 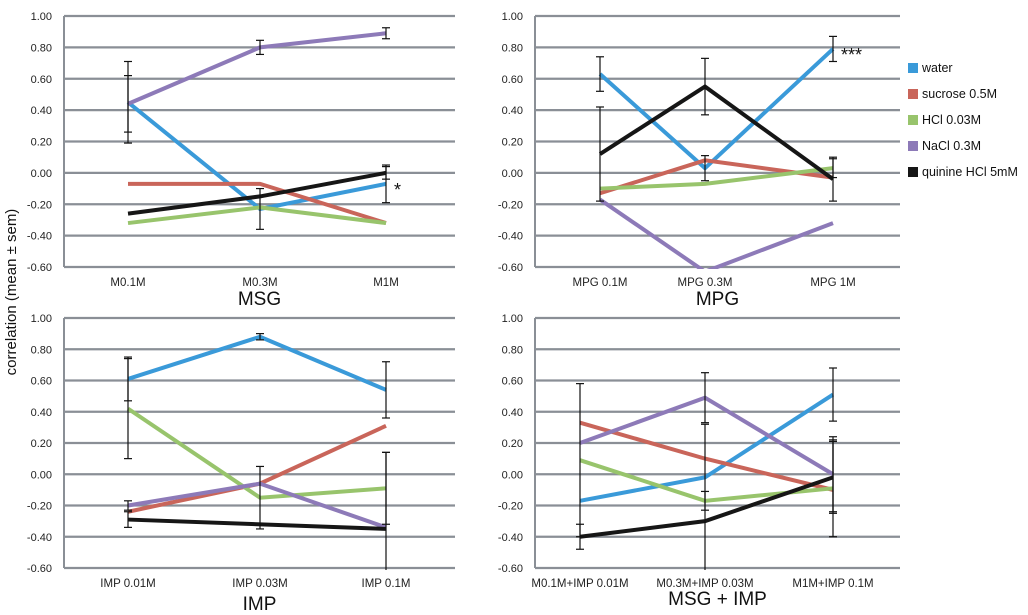 I want to click on x-tick-label: MPG 1M, so click(x=832, y=283).